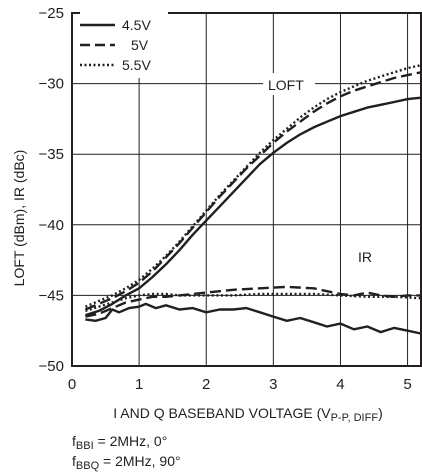 The image size is (422, 476). I want to click on y-tick-label: −40, so click(51, 225).